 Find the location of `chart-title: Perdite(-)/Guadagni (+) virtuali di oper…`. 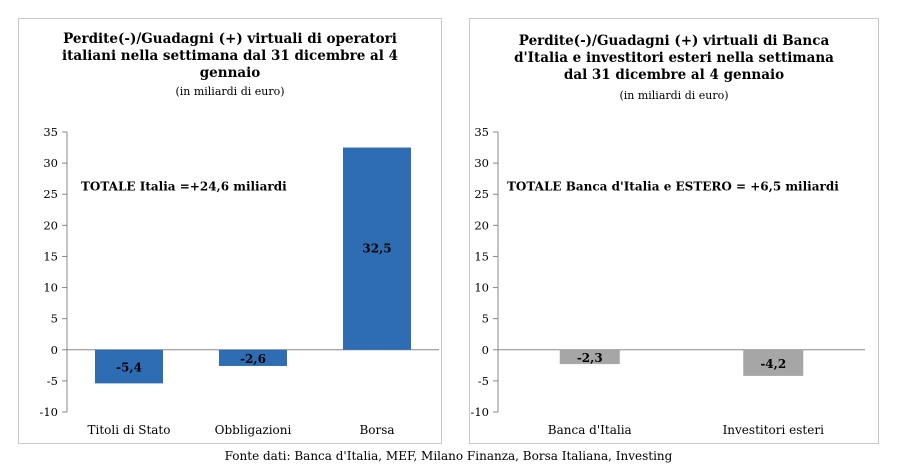

chart-title: Perdite(-)/Guadagni (+) virtuali di oper… is located at coordinates (230, 56).